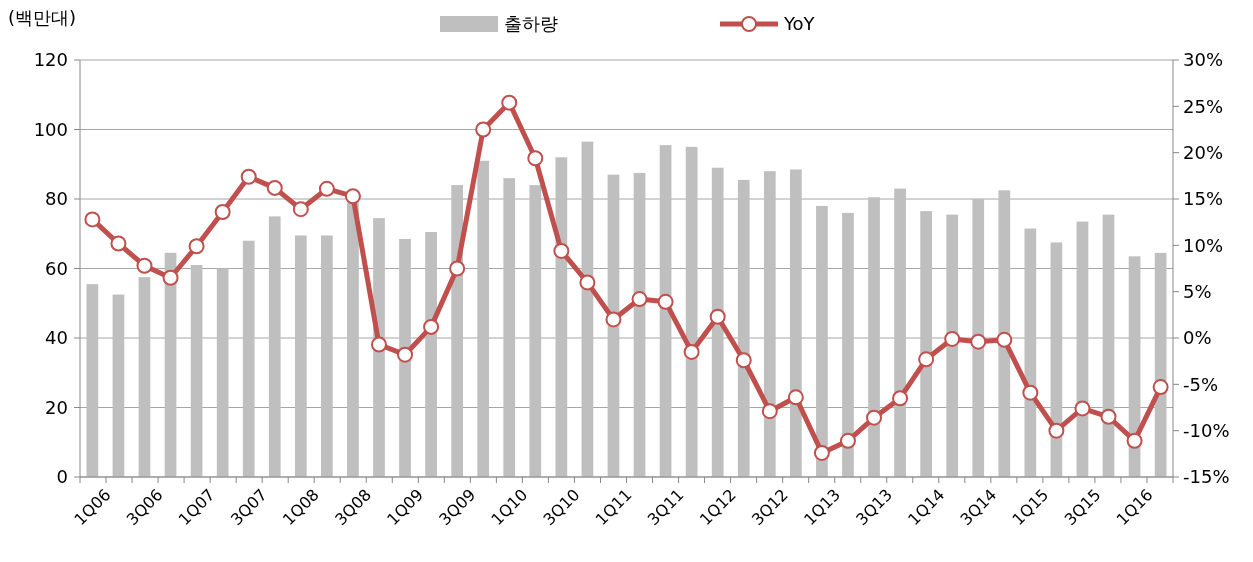 The height and width of the screenshot is (562, 1253). What do you see at coordinates (56, 268) in the screenshot?
I see `y-tick-label: 60` at bounding box center [56, 268].